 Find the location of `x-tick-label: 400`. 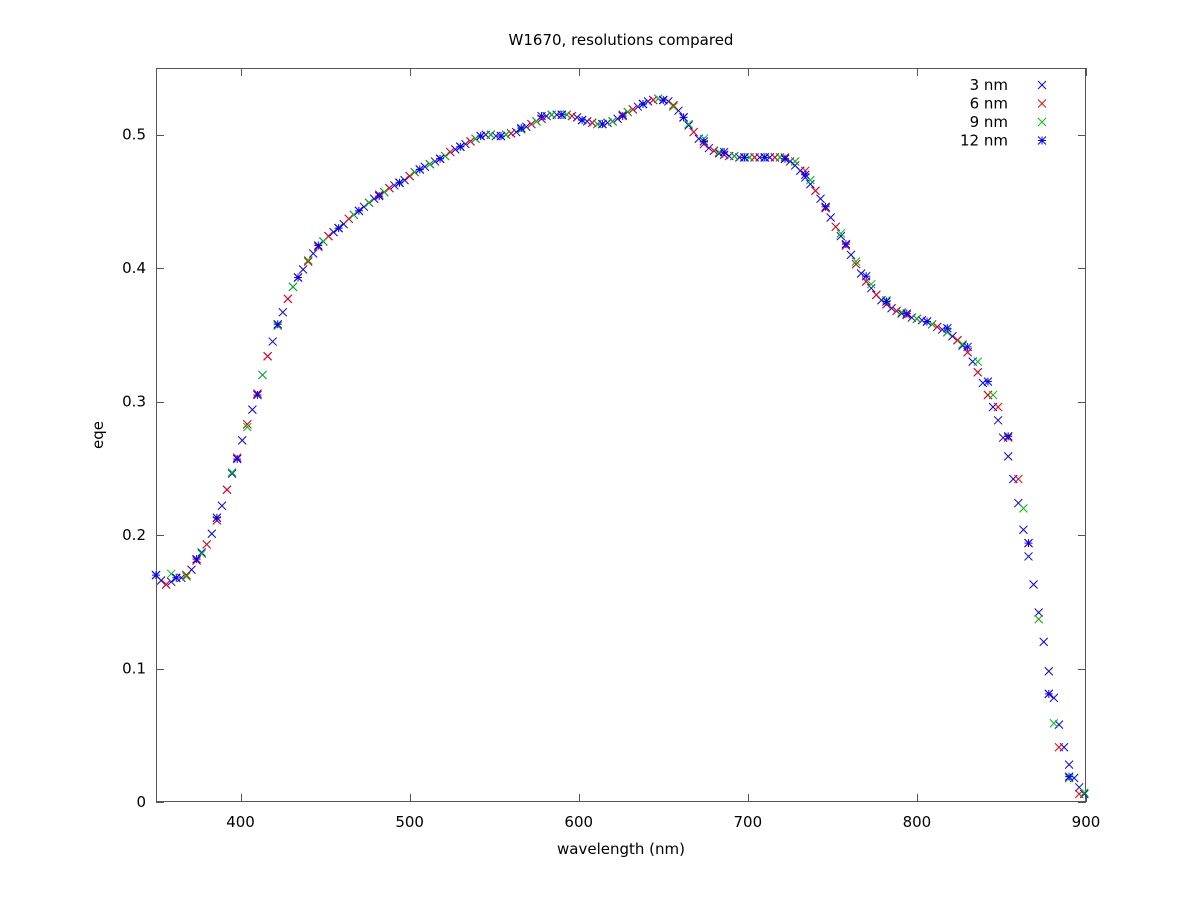

x-tick-label: 400 is located at coordinates (240, 822).